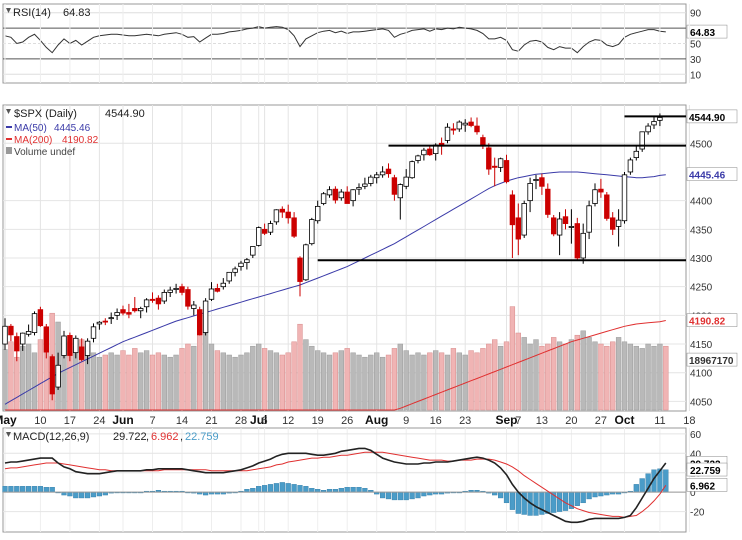  I want to click on date-tick-label: 10, so click(40, 421).